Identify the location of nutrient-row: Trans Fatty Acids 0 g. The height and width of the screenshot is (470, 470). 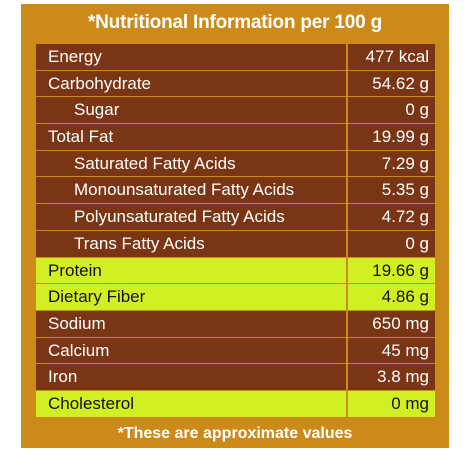
(235, 244).